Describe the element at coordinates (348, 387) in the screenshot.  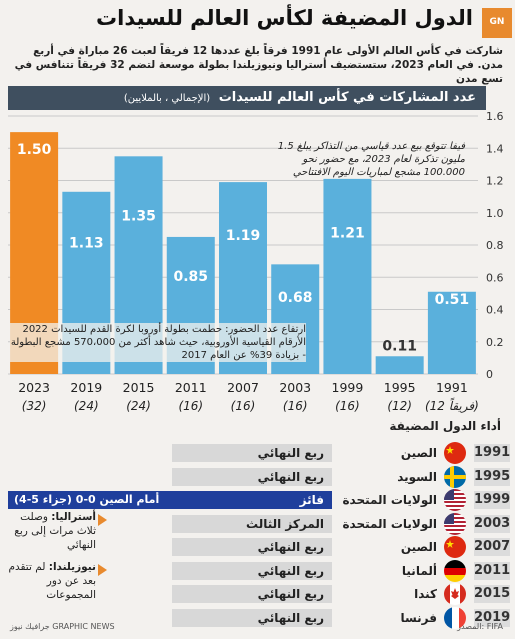
I see `x-tick-label: 1999` at that location.